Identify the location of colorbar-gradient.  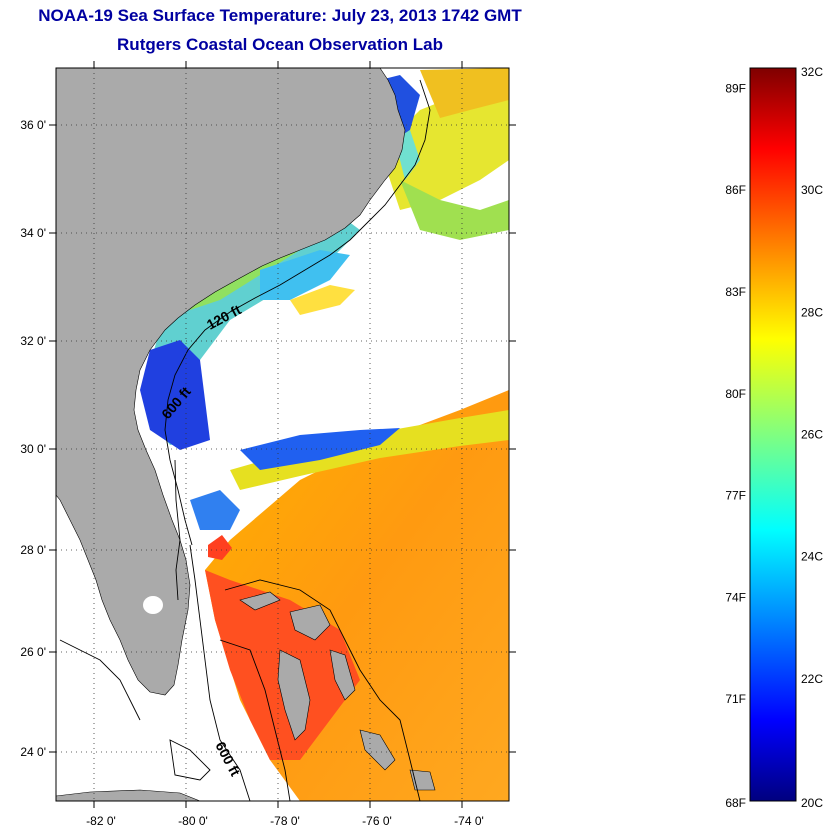
(773, 434).